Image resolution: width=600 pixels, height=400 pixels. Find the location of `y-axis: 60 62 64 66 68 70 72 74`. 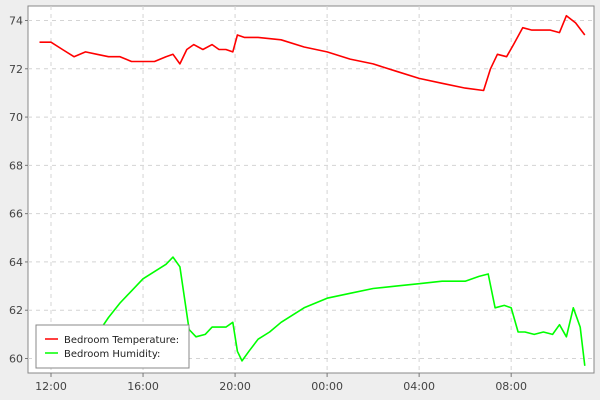

y-axis: 60 62 64 66 68 70 72 74 is located at coordinates (18, 190).